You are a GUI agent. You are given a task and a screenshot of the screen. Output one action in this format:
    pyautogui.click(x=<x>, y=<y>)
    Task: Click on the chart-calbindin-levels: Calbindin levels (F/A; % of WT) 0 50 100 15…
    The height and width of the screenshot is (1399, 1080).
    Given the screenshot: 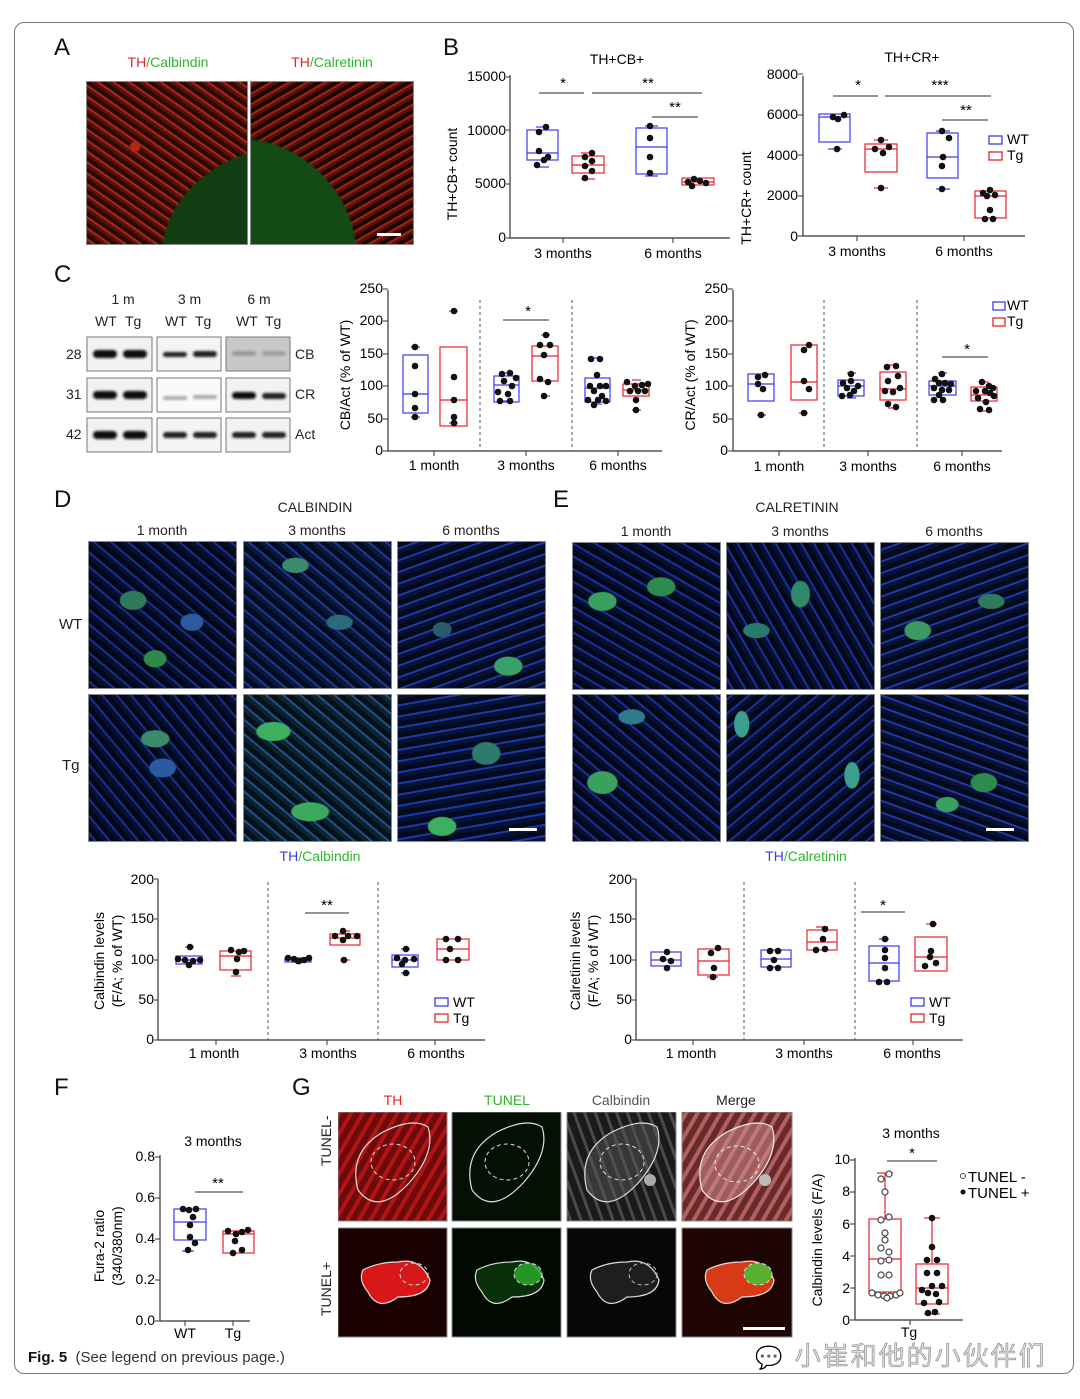 What is the action you would take?
    pyautogui.click(x=288, y=966)
    